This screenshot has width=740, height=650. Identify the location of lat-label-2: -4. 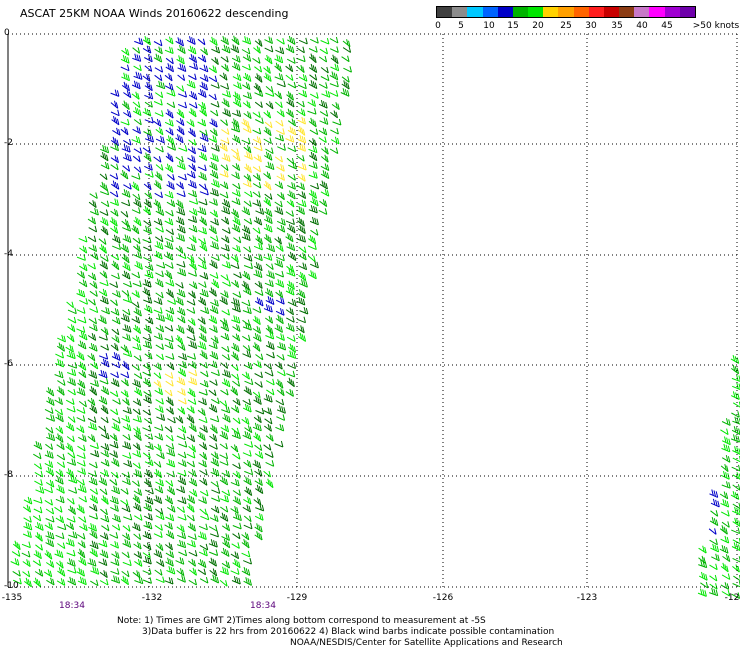
(8, 254).